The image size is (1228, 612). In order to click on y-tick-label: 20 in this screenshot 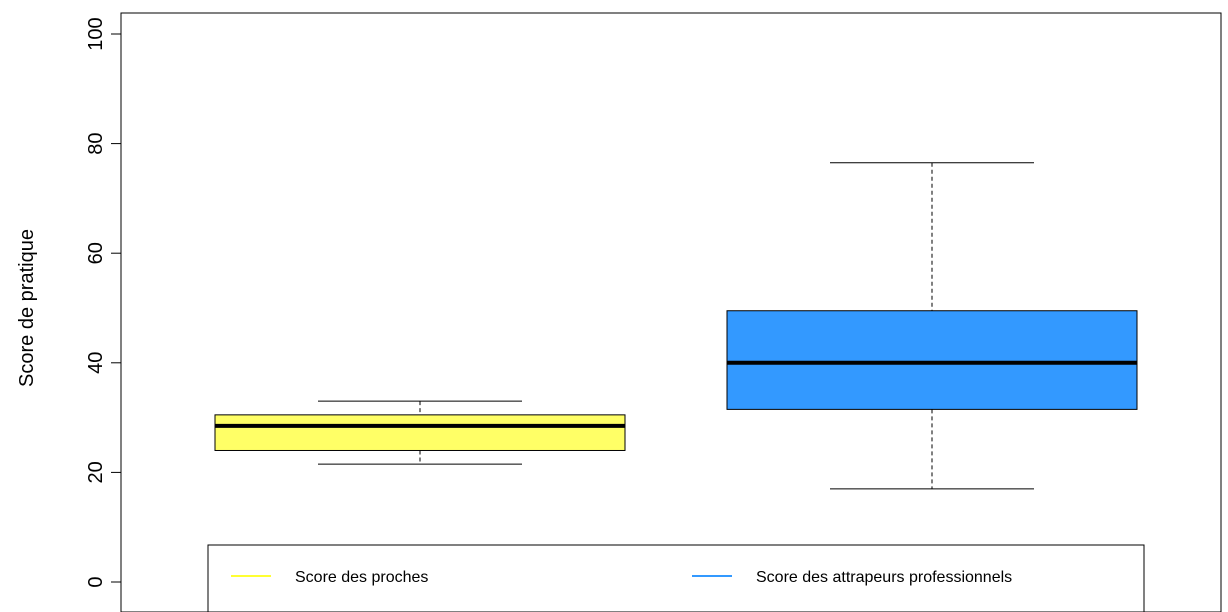, I will do `click(96, 472)`.